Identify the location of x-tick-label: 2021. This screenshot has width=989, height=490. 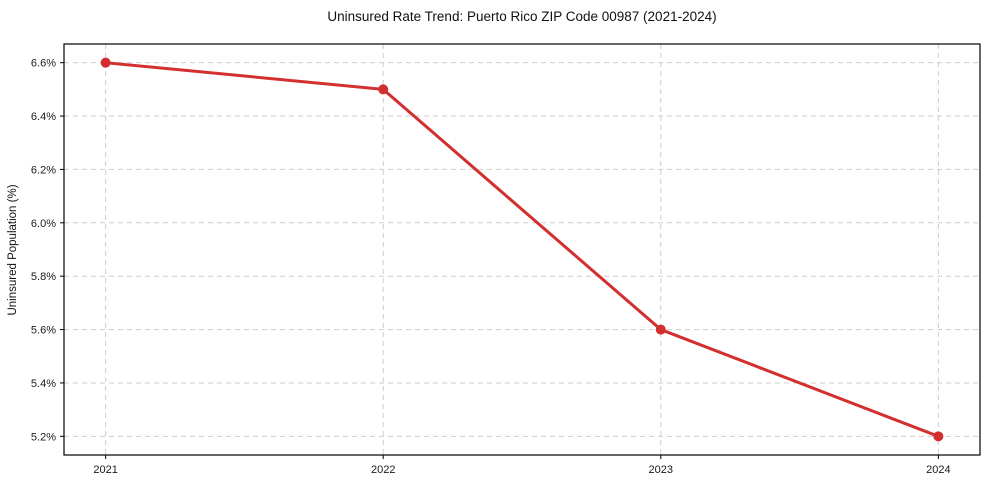
(105, 470).